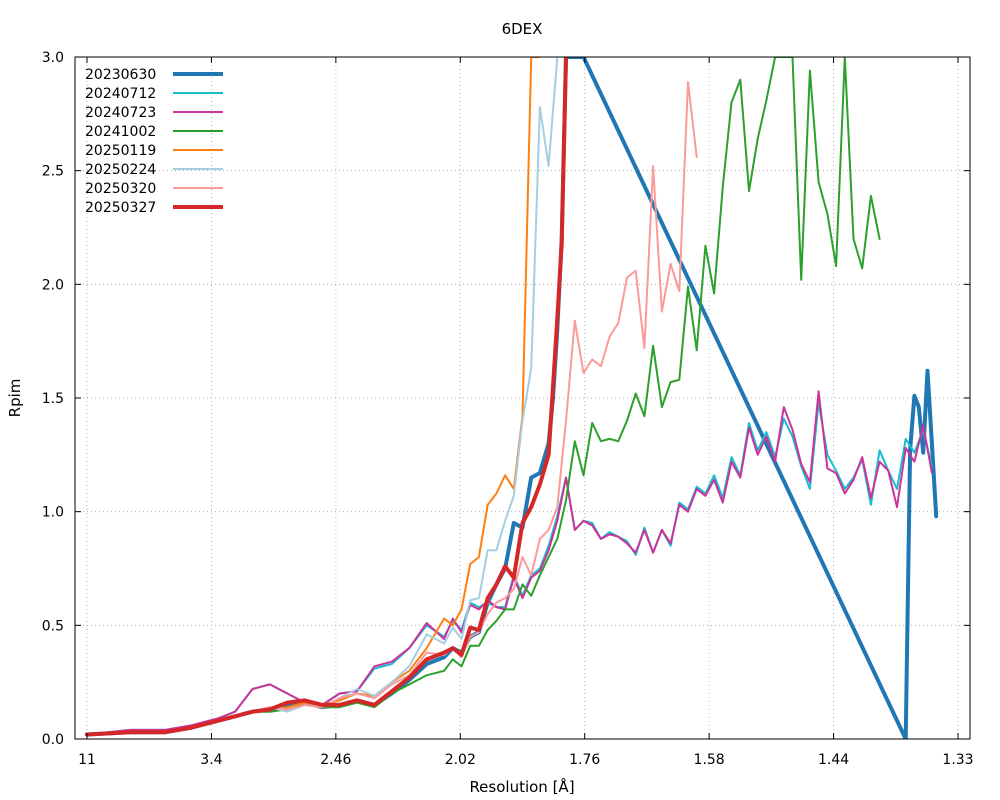 The image size is (1000, 800). What do you see at coordinates (120, 151) in the screenshot?
I see `legend-label: 20250119` at bounding box center [120, 151].